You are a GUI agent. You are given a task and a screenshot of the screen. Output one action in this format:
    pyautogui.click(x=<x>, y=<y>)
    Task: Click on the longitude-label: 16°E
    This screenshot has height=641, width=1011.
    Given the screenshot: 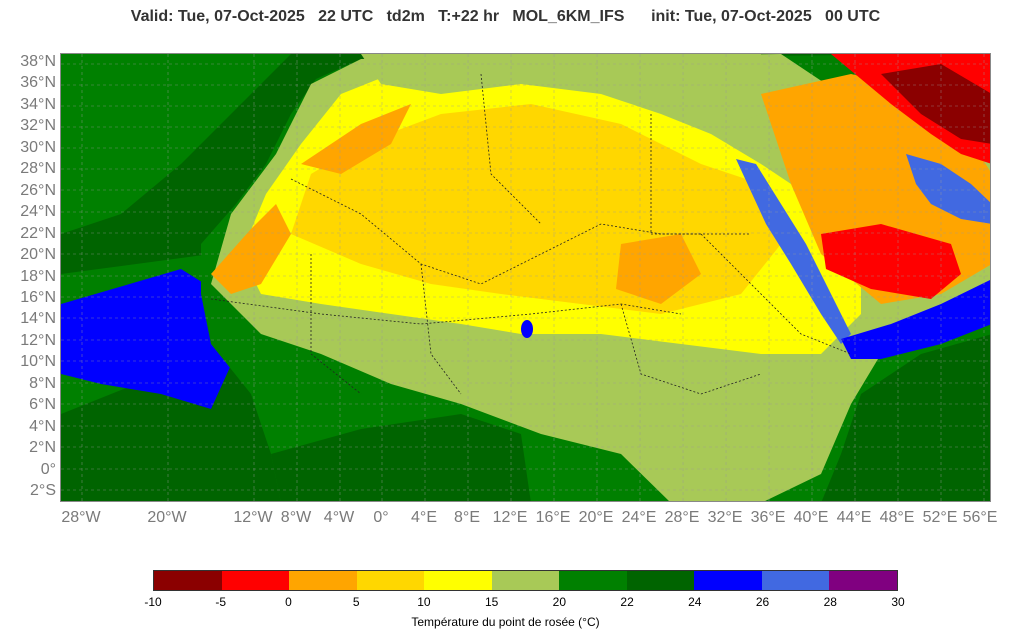 What is the action you would take?
    pyautogui.click(x=553, y=517)
    